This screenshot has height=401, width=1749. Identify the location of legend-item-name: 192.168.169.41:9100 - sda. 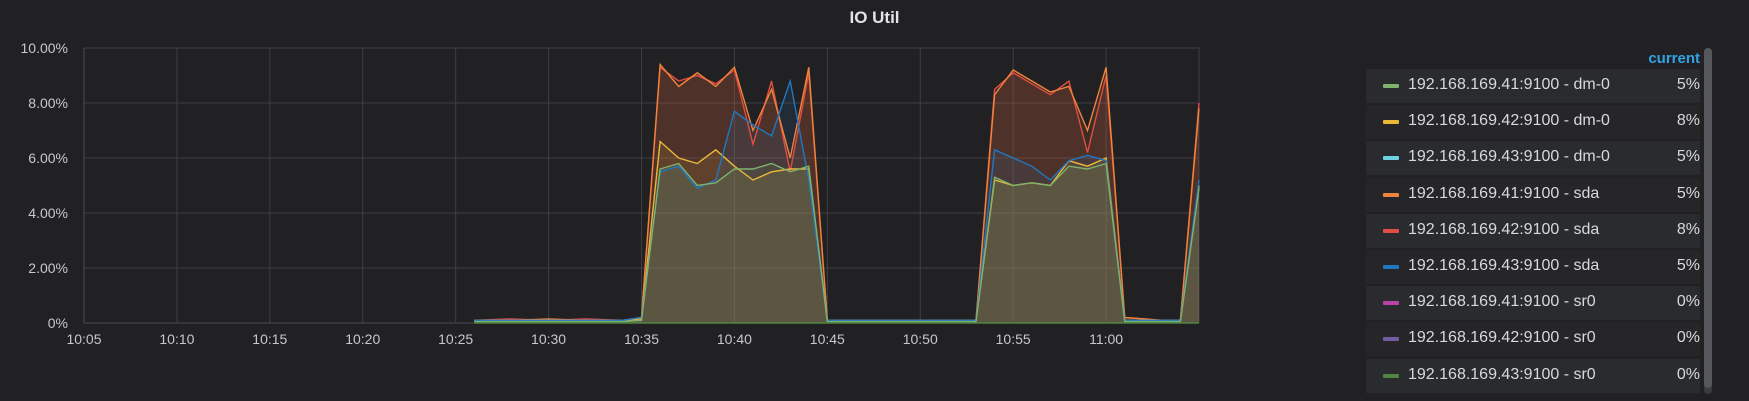
(1504, 193).